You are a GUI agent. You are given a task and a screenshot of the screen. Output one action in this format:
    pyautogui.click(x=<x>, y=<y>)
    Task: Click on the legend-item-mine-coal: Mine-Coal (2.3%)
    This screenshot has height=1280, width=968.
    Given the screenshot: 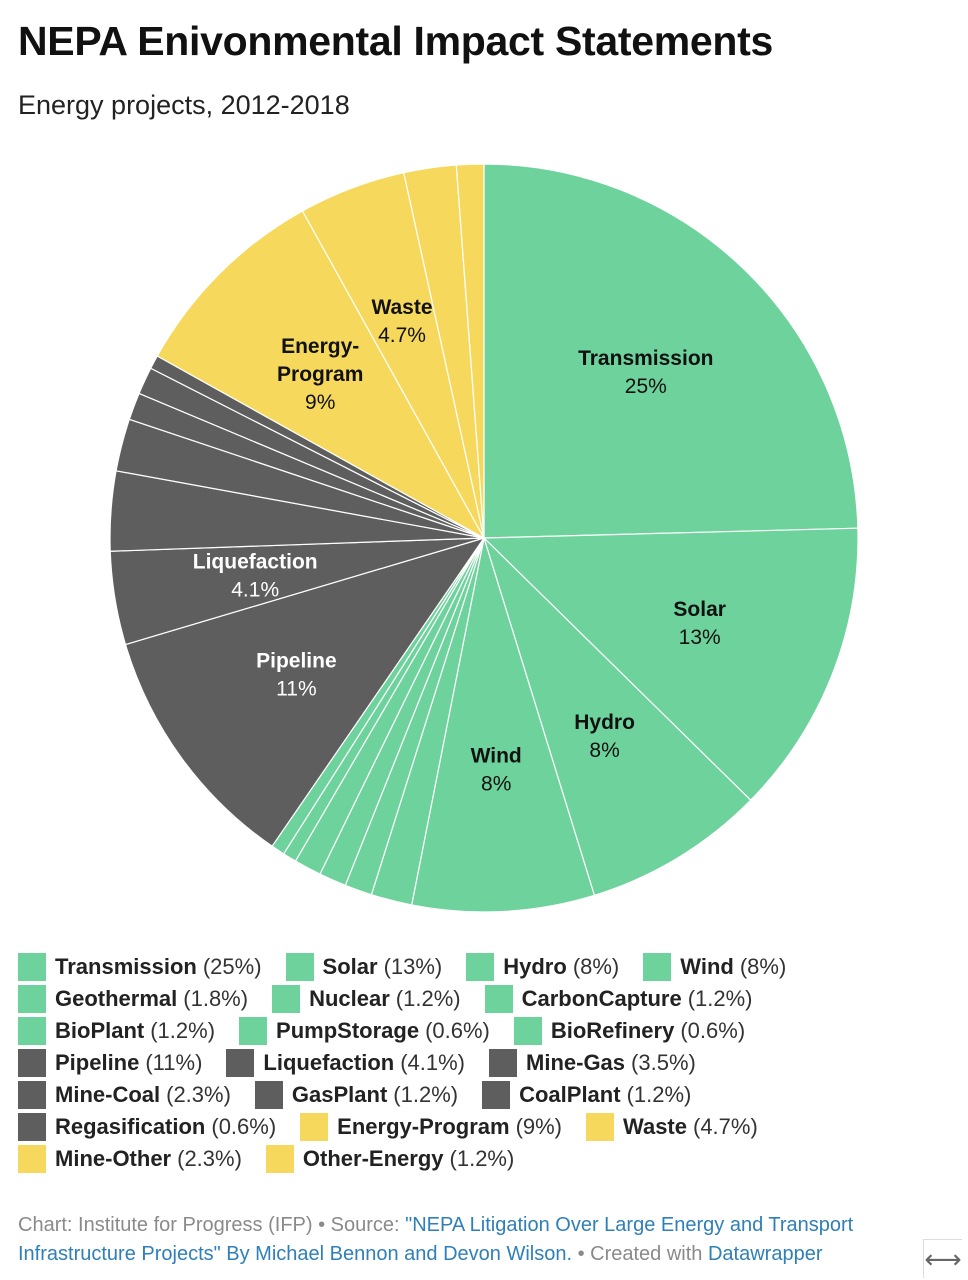 What is the action you would take?
    pyautogui.click(x=124, y=1095)
    